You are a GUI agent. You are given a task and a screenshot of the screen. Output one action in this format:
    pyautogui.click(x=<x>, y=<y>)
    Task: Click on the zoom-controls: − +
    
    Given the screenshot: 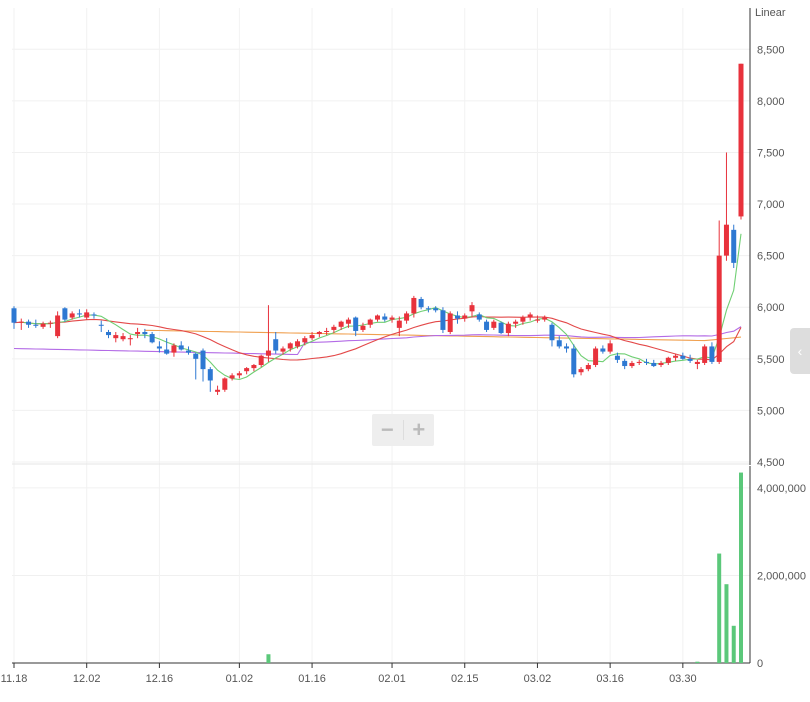 What is the action you would take?
    pyautogui.click(x=403, y=430)
    